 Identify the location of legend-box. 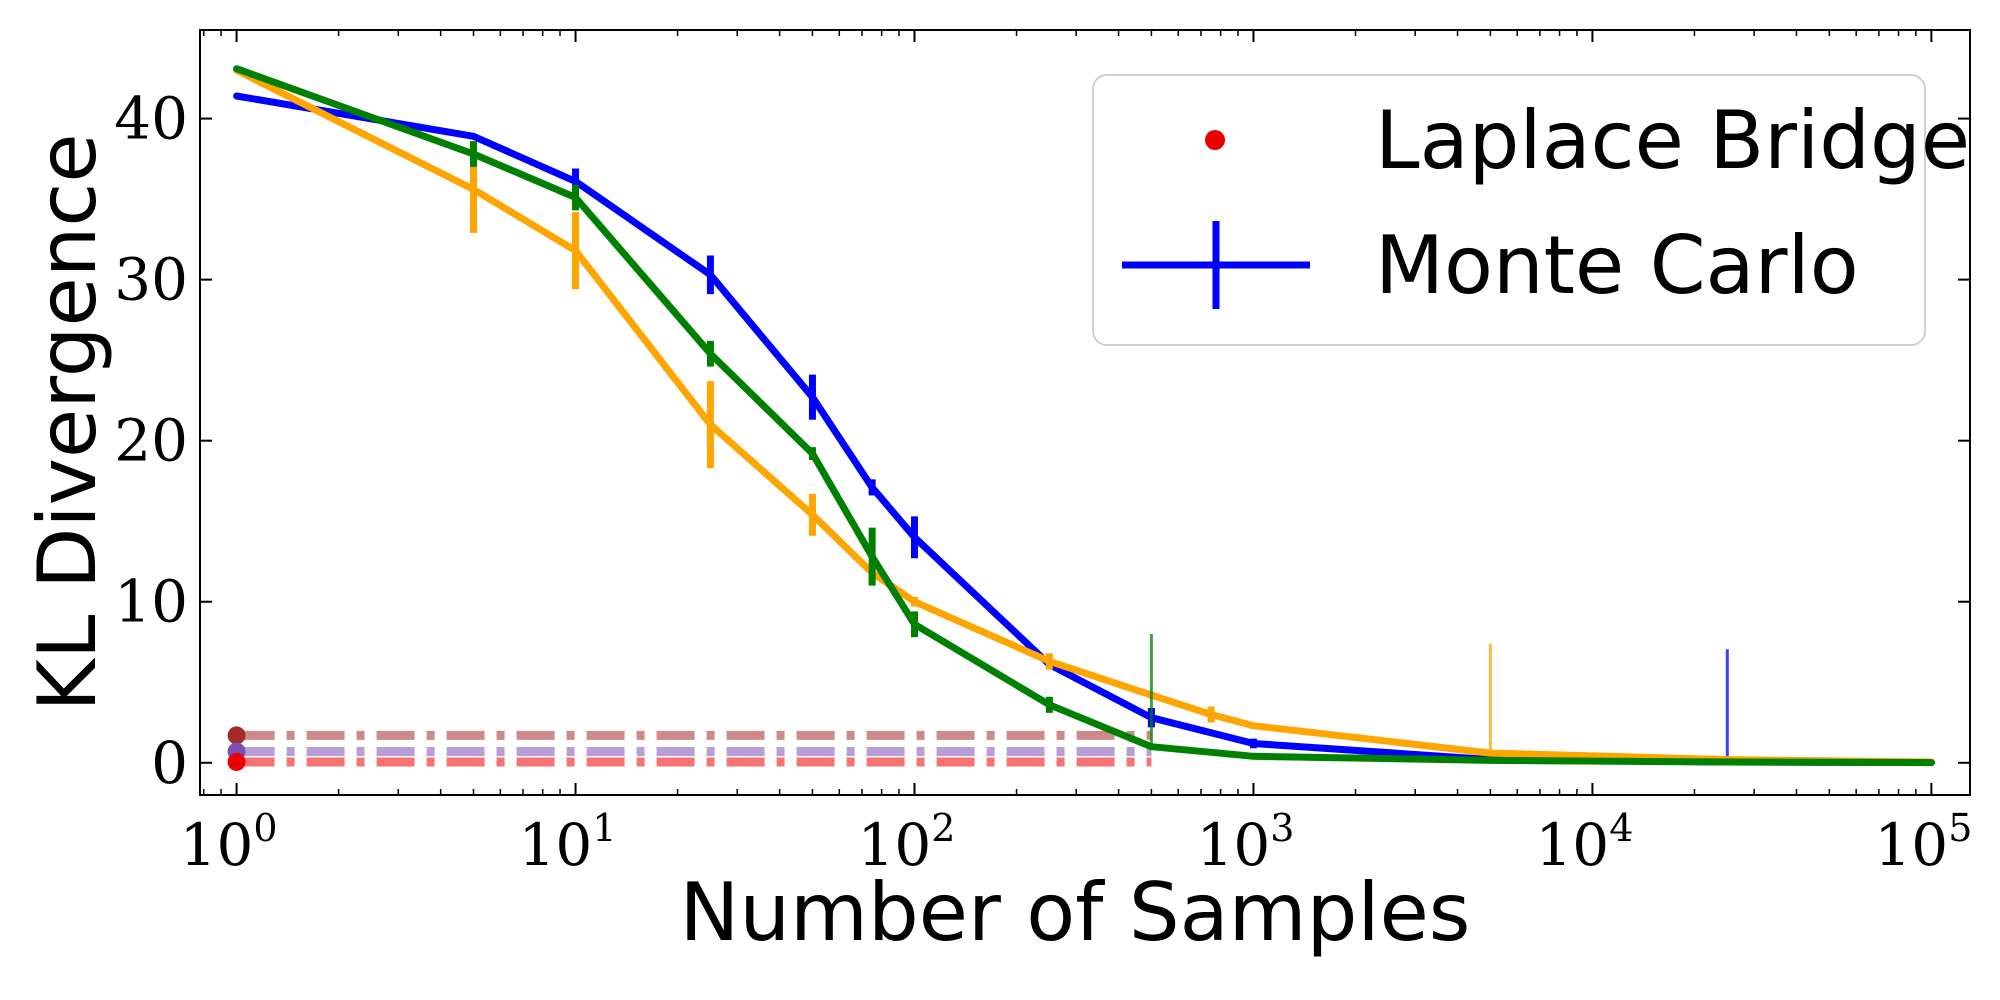
(1509, 210).